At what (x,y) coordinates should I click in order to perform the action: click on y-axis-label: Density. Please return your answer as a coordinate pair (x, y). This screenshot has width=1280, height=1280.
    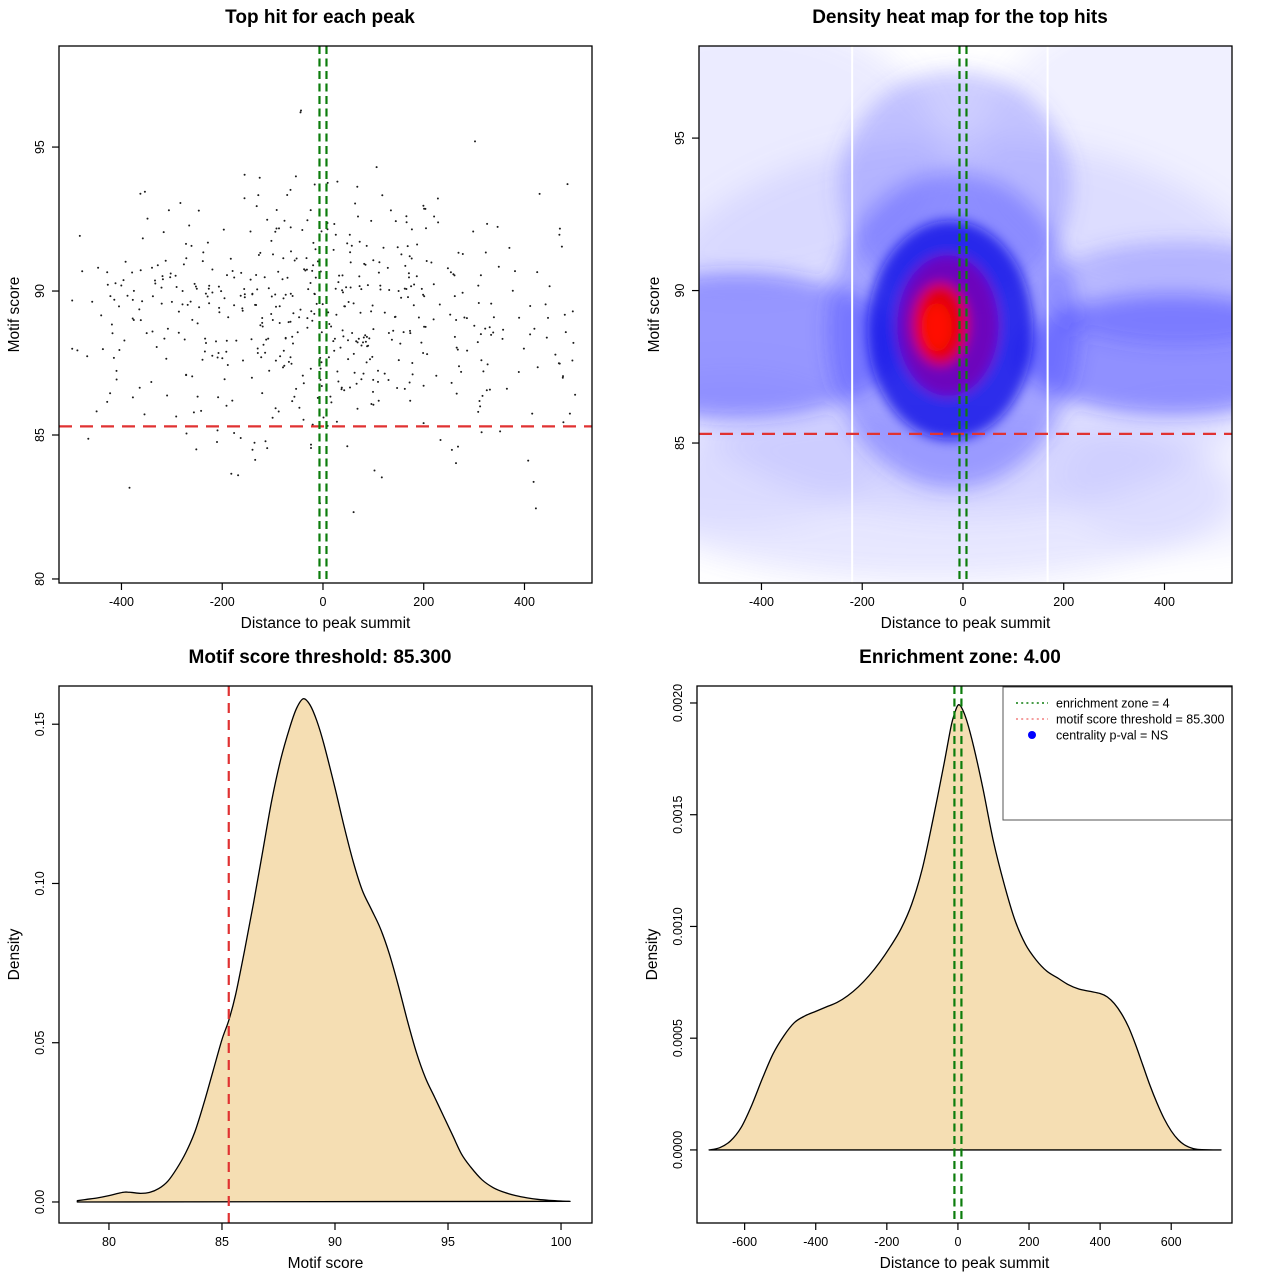
    Looking at the image, I should click on (14, 954).